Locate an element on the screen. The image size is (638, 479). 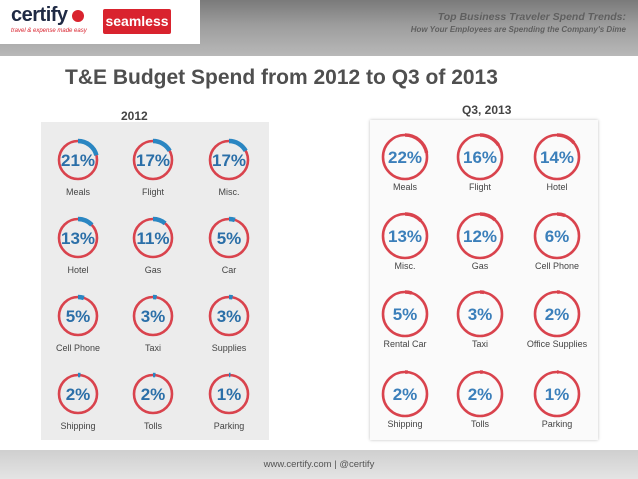
category-label-0-tolls: Tolls is located at coordinates (153, 426).